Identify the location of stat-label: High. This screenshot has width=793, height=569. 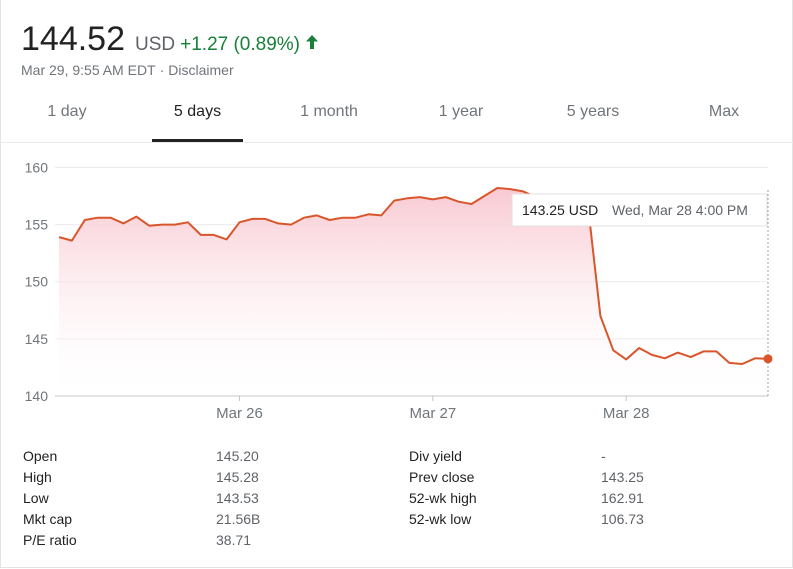
(37, 477).